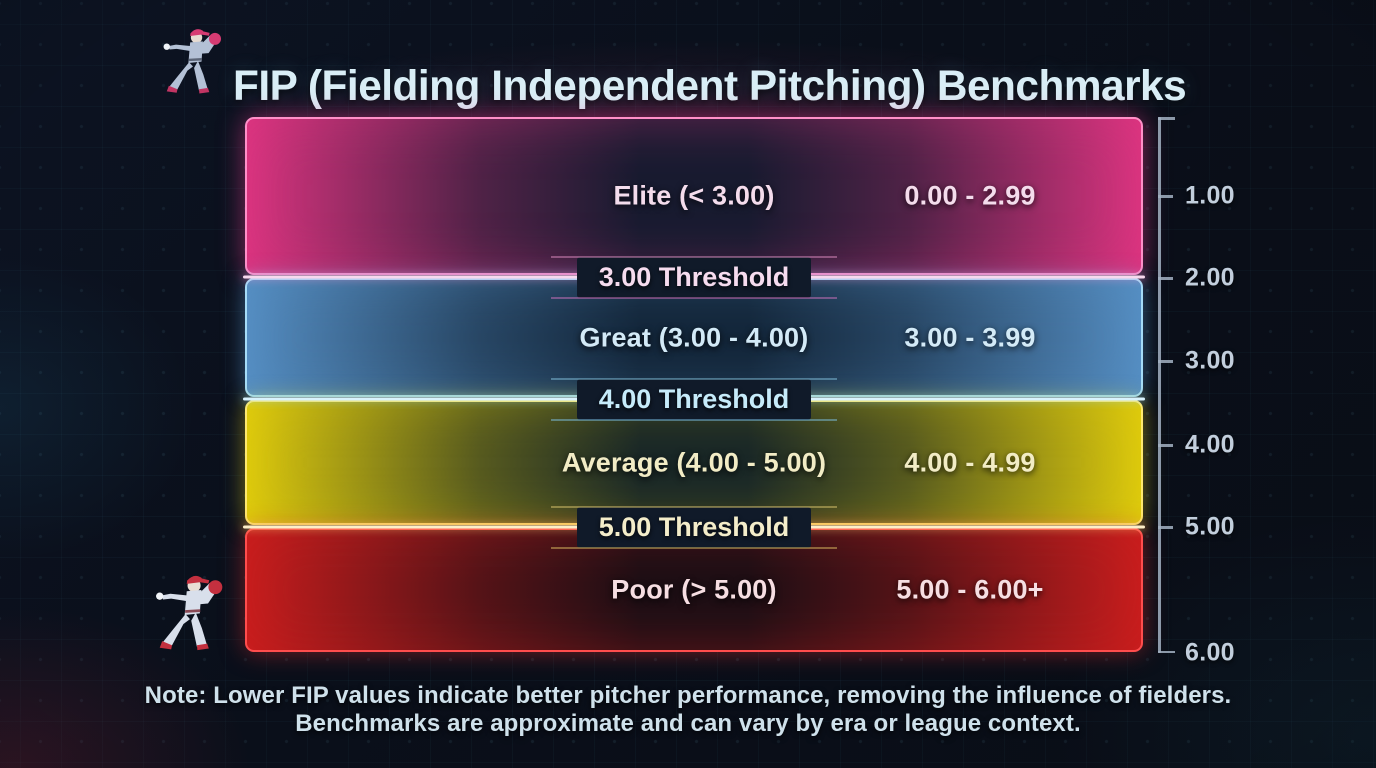 Image resolution: width=1376 pixels, height=768 pixels. Describe the element at coordinates (1210, 360) in the screenshot. I see `axis-label-3: 3.00` at that location.